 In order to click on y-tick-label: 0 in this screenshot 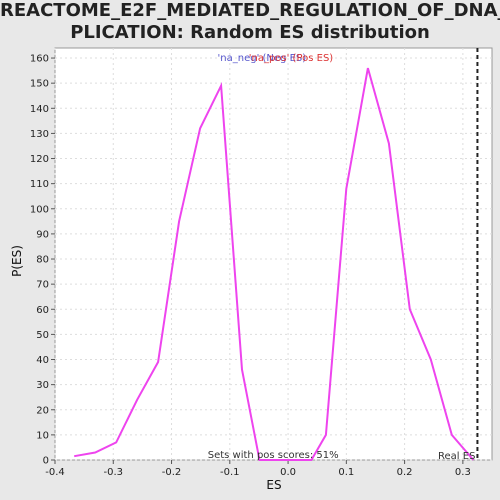, I will do `click(46, 461)`.